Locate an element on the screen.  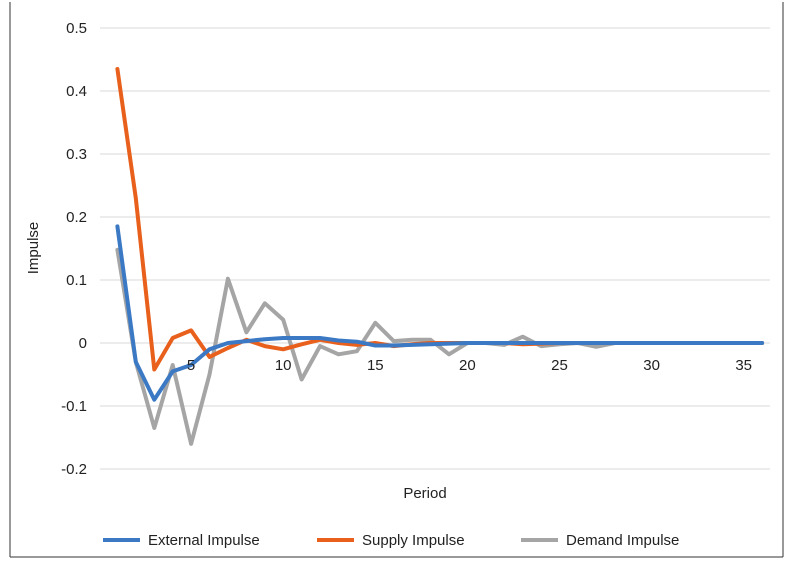
x-tick-label: 5 is located at coordinates (191, 365).